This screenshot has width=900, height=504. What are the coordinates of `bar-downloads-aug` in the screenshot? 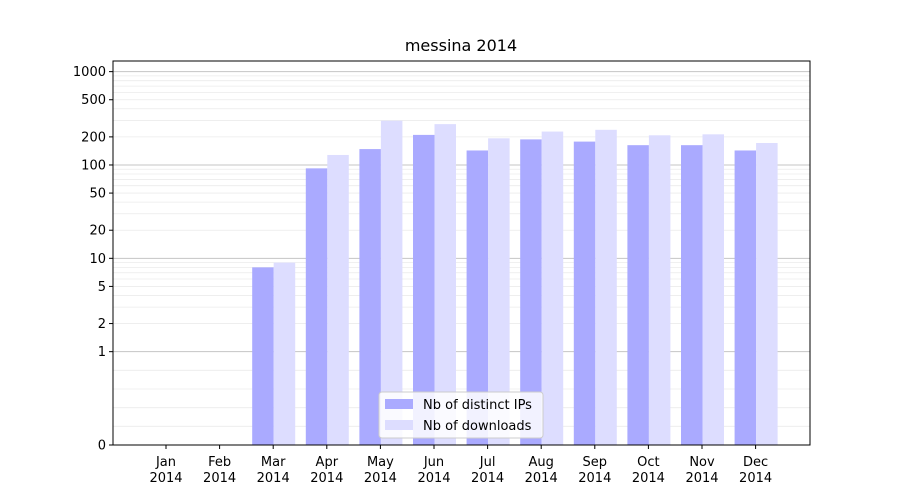 It's located at (552, 288).